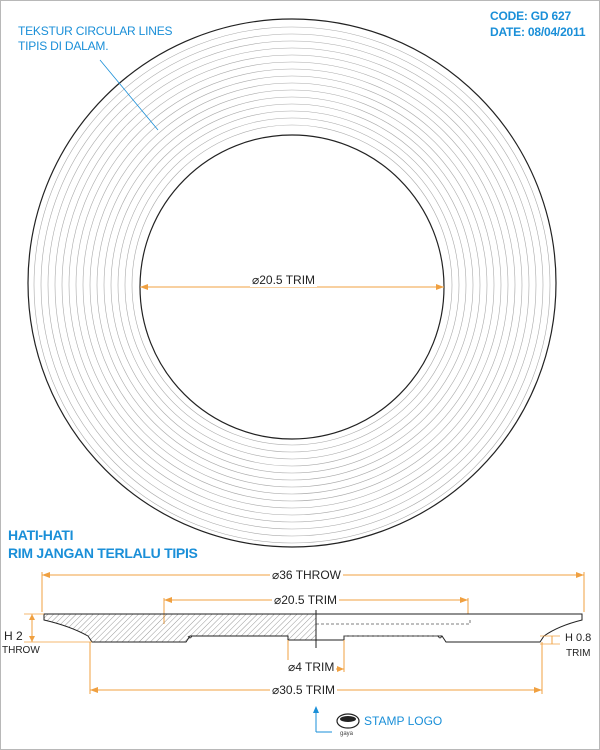 This screenshot has height=750, width=600. I want to click on top-inner-dimension, so click(292, 287).